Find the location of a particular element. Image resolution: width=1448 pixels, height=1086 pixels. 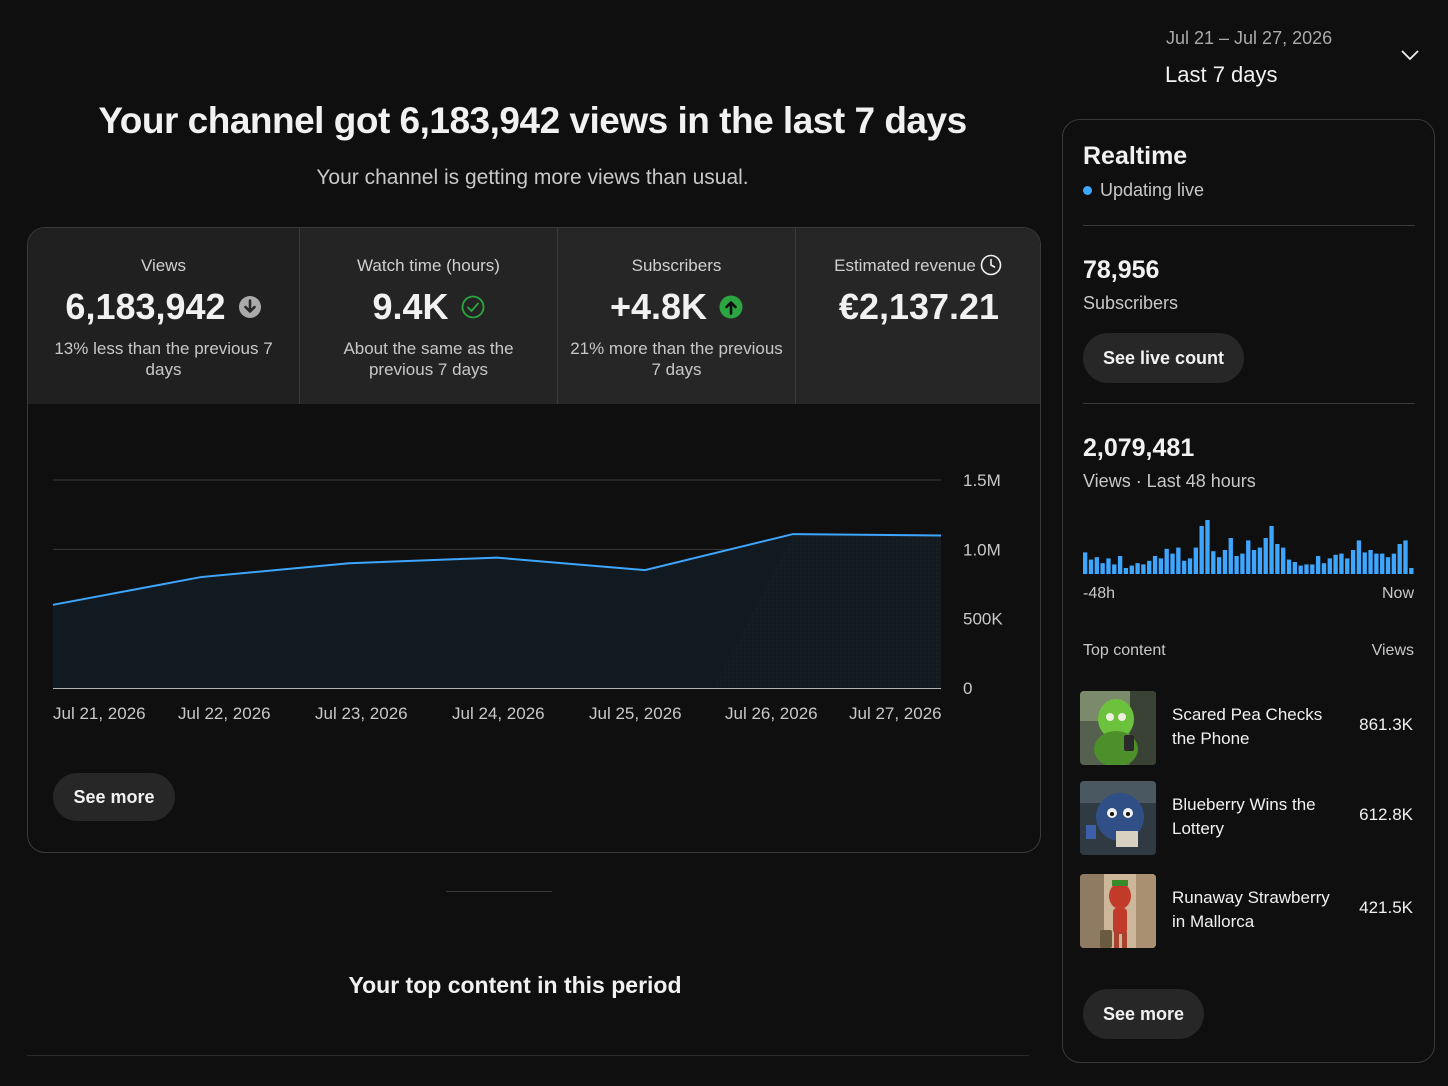

views-chart: 0 500K 1.0M 1.5M is located at coordinates (527, 584).